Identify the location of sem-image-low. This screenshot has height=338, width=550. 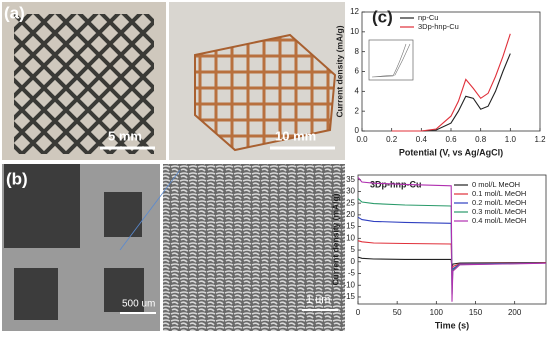
(81, 247).